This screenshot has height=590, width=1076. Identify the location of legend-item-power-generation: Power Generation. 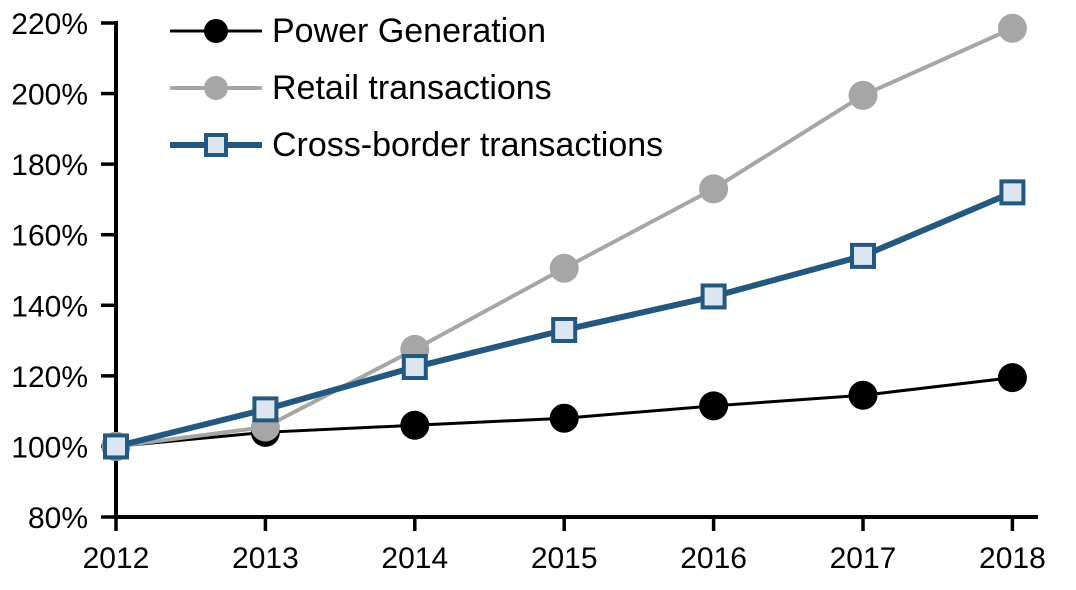
(416, 31).